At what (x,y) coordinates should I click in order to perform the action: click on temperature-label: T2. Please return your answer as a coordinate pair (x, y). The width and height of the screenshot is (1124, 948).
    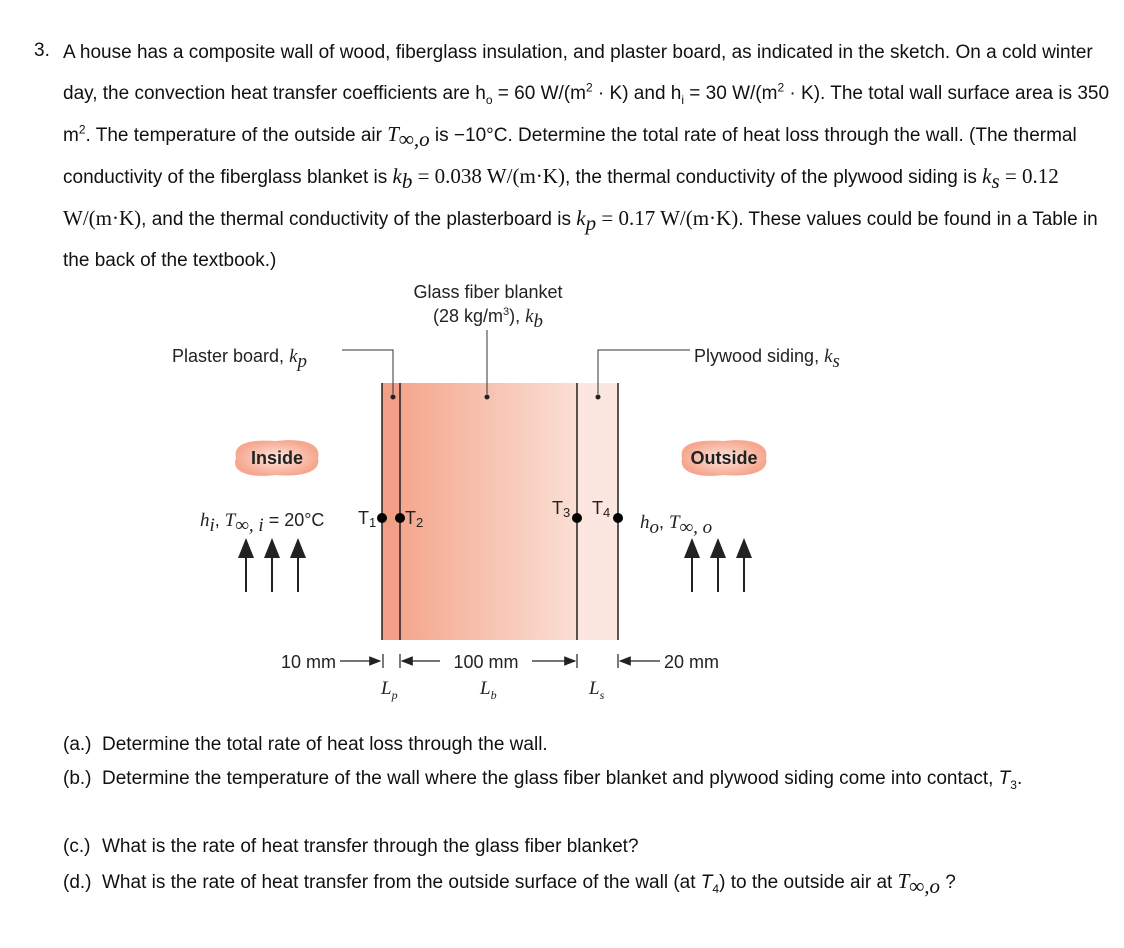
    Looking at the image, I should click on (414, 519).